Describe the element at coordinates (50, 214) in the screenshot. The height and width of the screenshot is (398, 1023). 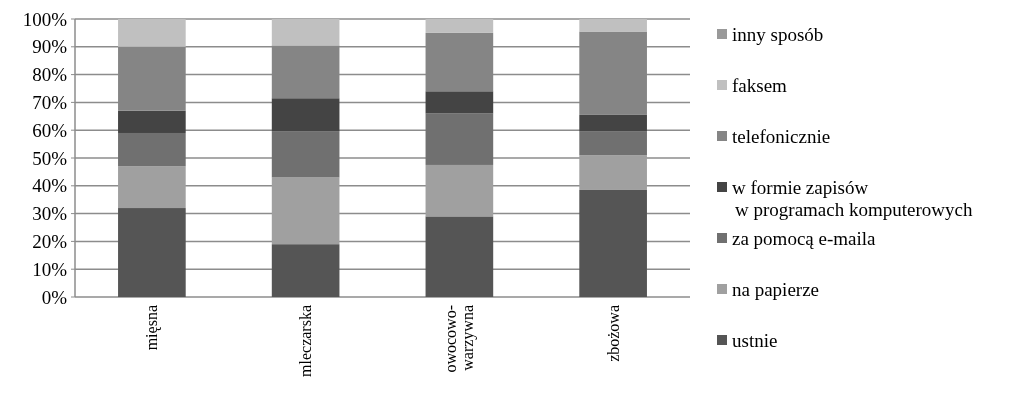
I see `y-tick-label: 30%` at that location.